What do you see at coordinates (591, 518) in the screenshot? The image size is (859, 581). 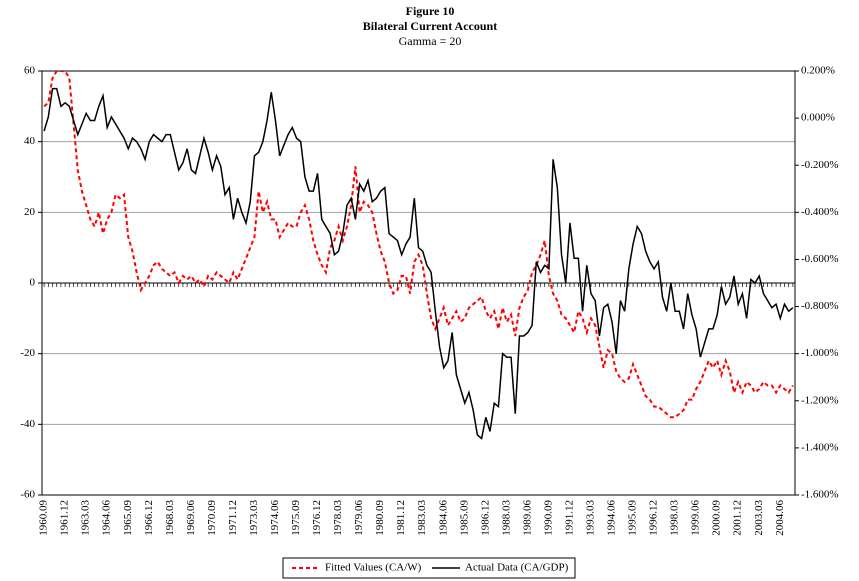 I see `x-tick-label: 1993.03` at bounding box center [591, 518].